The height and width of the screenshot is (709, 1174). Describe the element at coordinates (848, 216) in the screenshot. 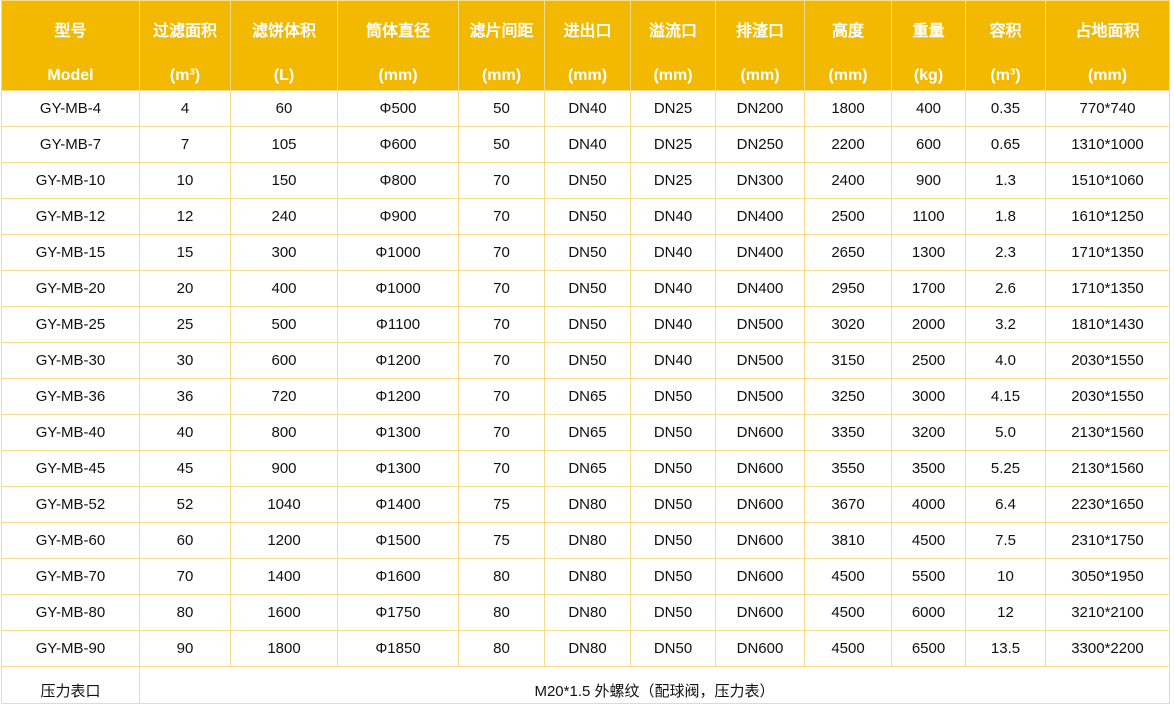

I see `table-cell: 2500` at that location.